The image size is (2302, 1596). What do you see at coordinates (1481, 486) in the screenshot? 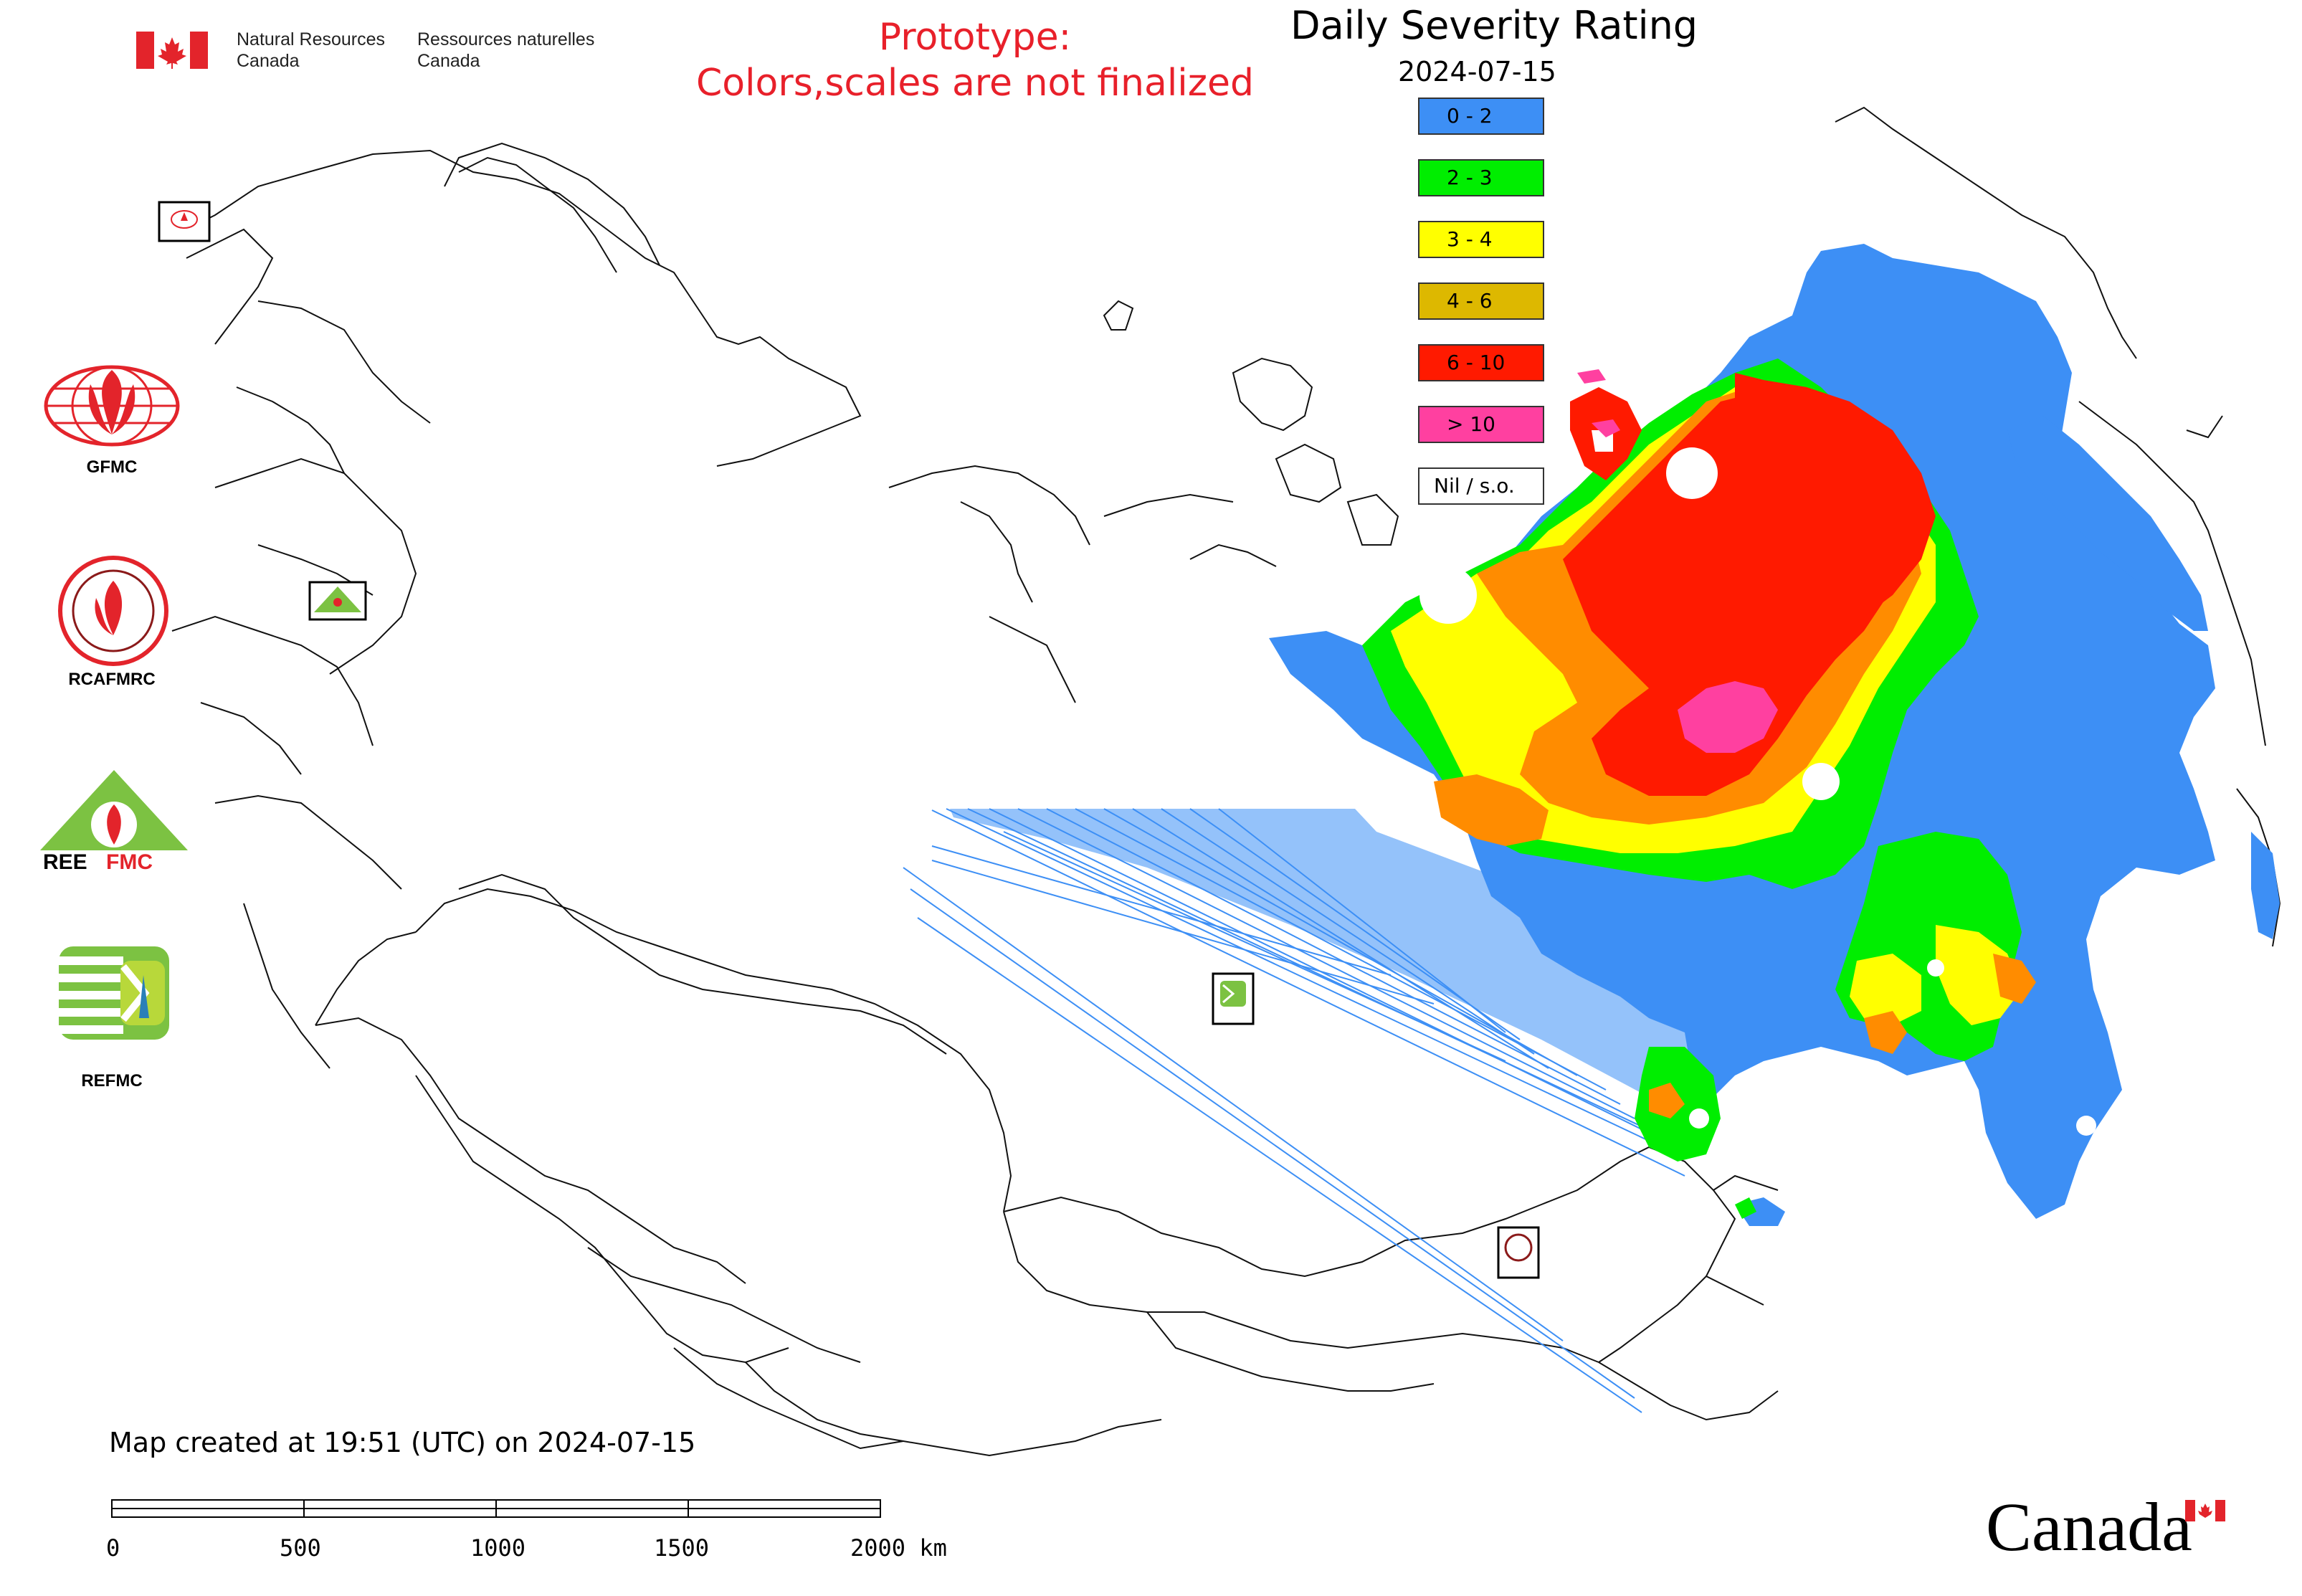
I see `legend-item: Nil / s.o.` at bounding box center [1481, 486].